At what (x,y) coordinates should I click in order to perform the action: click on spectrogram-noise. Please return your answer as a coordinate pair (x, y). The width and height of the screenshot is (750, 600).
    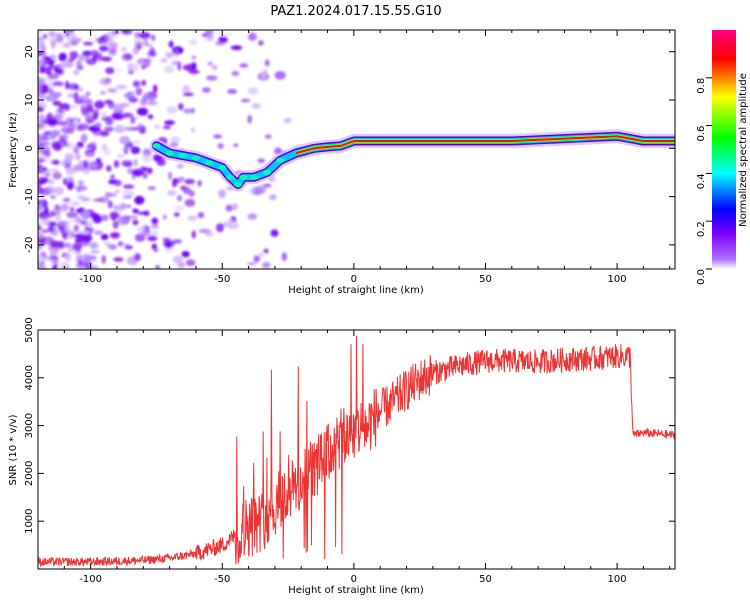
    Looking at the image, I should click on (165, 149).